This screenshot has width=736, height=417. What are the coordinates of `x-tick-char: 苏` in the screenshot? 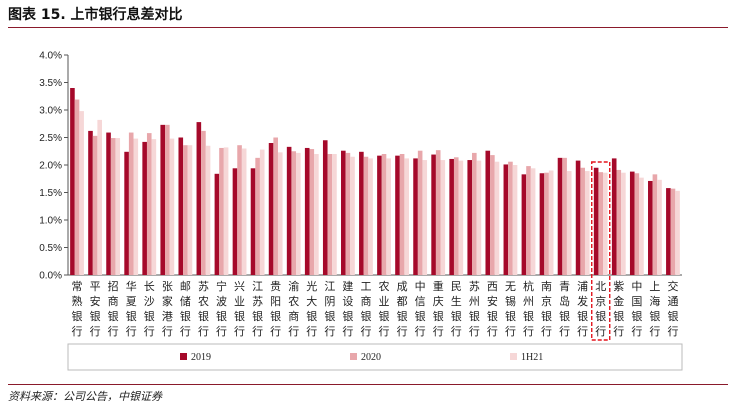 It's located at (203, 286).